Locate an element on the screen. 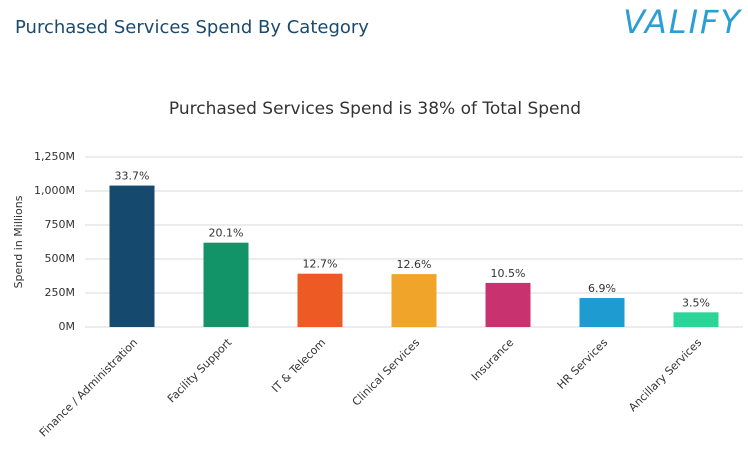  y-tick-label: 750M is located at coordinates (60, 224).